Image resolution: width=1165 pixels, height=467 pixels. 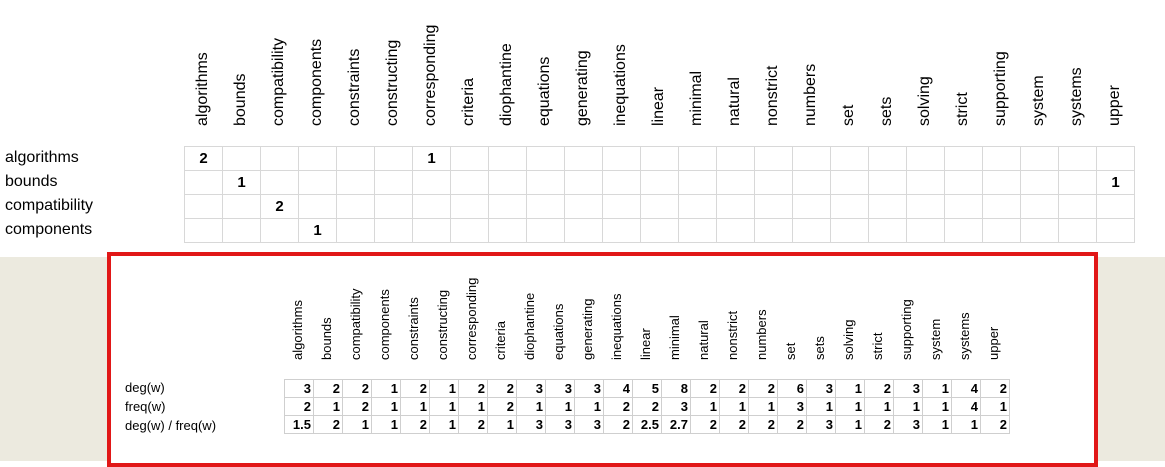 I want to click on stats-column-header: algorithms, so click(x=298, y=321).